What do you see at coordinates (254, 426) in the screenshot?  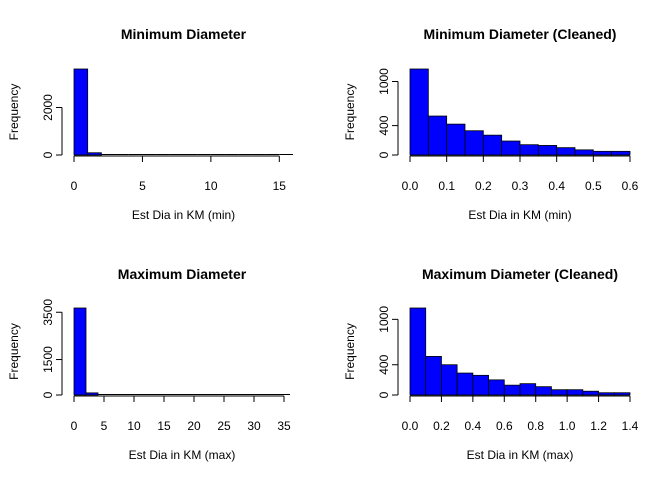 I see `x-tick-label: 30` at bounding box center [254, 426].